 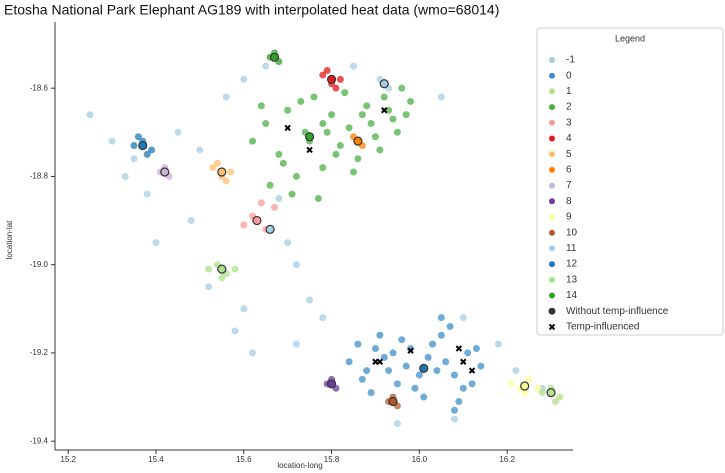 I want to click on legend-label: 13, so click(x=572, y=279).